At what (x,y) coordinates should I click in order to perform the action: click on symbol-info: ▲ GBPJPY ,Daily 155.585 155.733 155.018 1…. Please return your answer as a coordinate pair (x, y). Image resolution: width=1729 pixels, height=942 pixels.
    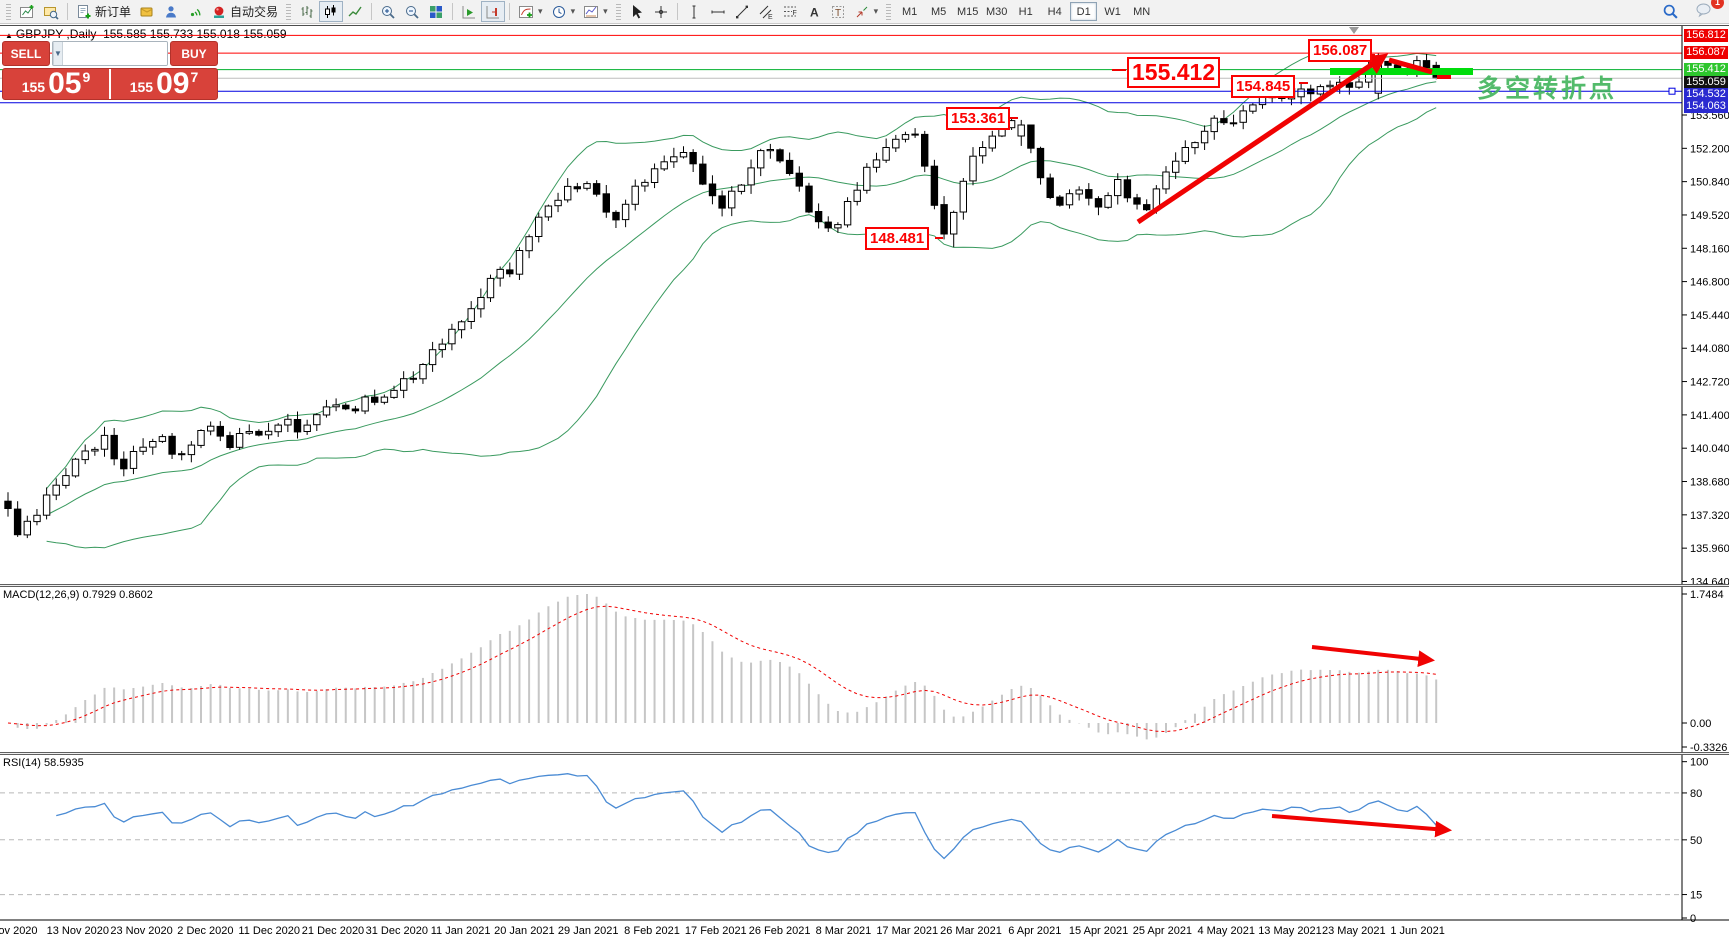
    Looking at the image, I should click on (146, 34).